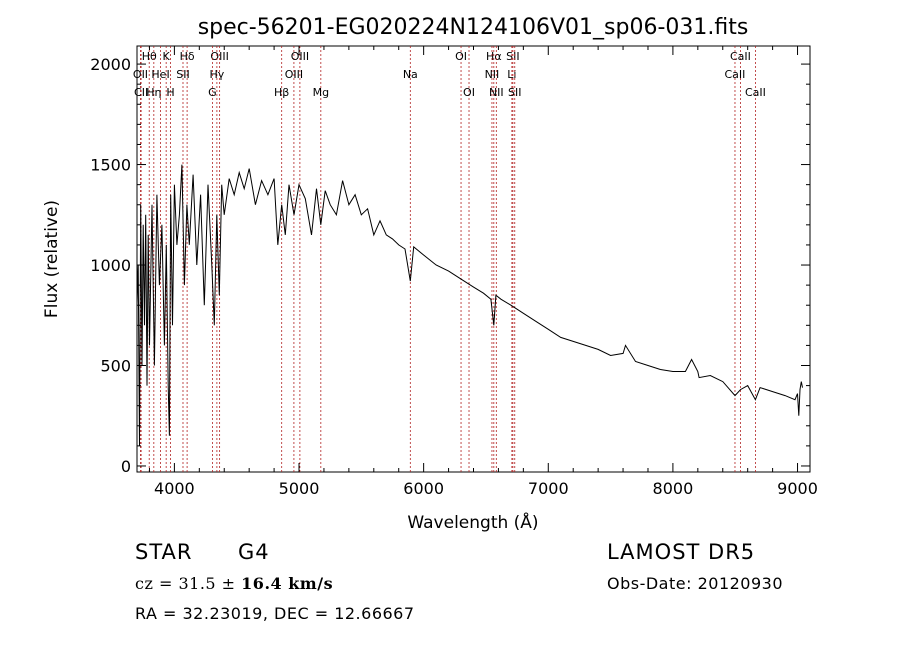  I want to click on spectral-line-label: OII, so click(140, 74).